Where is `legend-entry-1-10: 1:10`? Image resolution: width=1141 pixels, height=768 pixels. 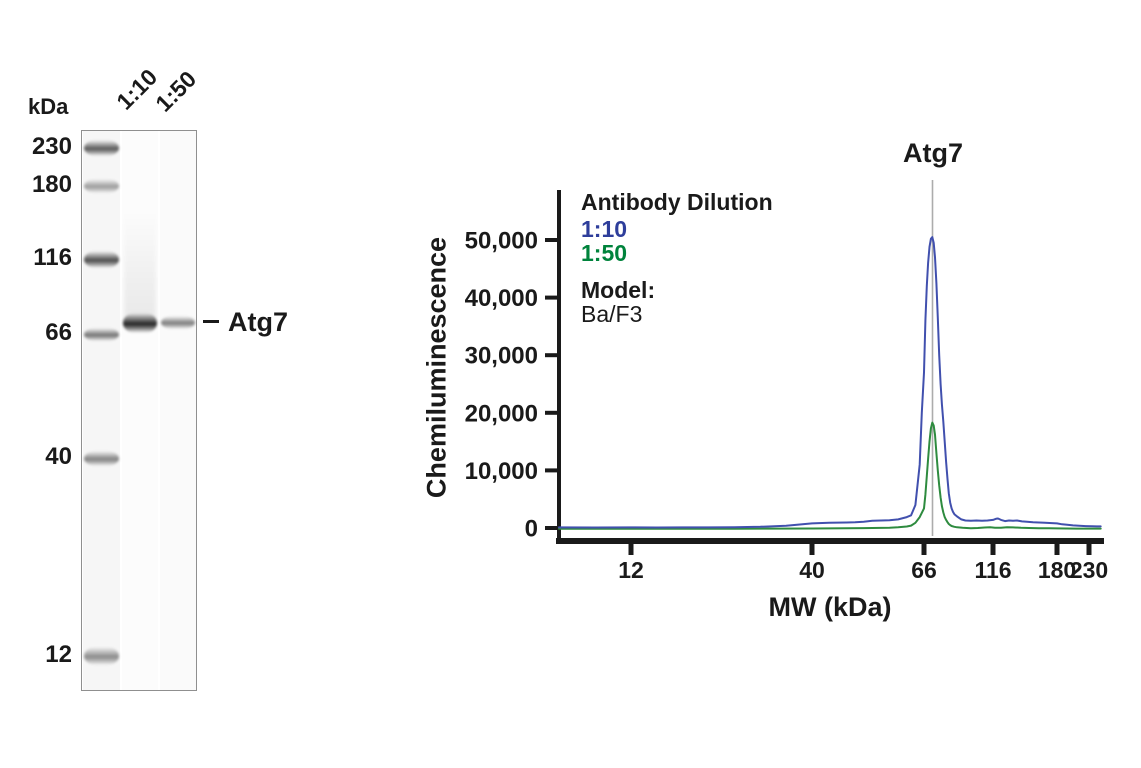
legend-entry-1-10: 1:10 is located at coordinates (604, 229).